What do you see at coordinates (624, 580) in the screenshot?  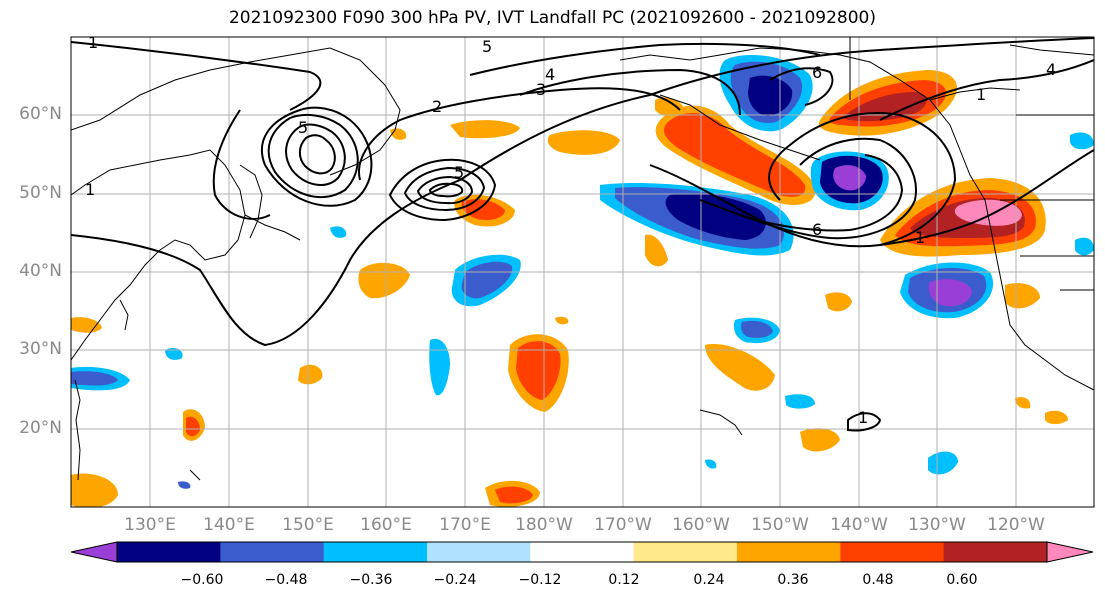 I see `colorbar-tick-label: 0.12` at bounding box center [624, 580].